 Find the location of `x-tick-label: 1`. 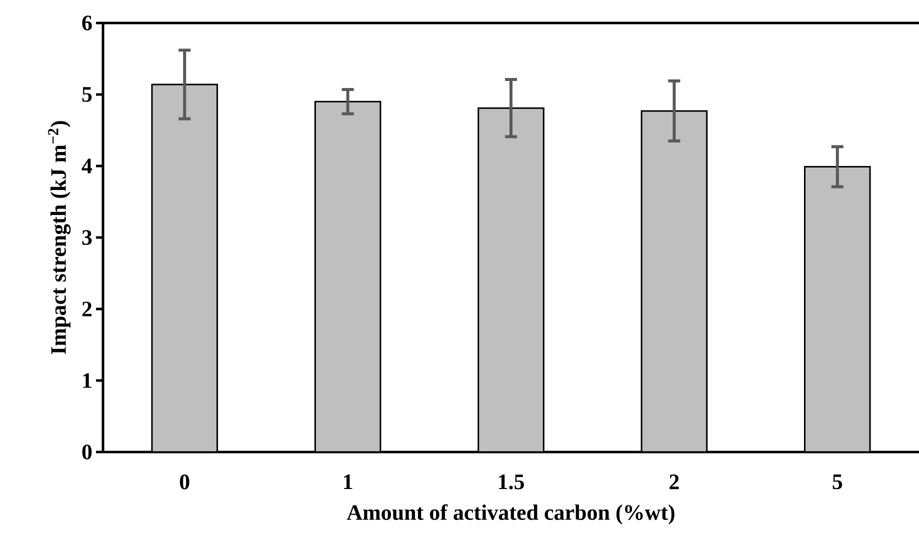

x-tick-label: 1 is located at coordinates (348, 482).